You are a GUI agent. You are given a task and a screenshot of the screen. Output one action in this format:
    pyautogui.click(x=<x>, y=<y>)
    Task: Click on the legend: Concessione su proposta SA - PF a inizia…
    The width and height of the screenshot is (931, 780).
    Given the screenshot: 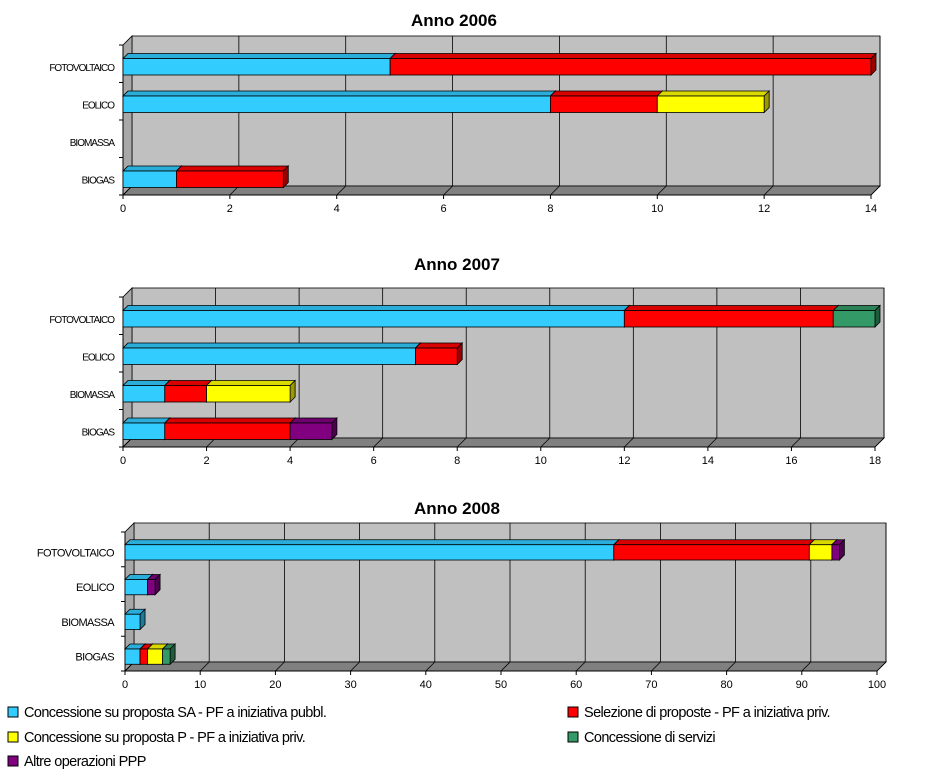 What is the action you would take?
    pyautogui.click(x=419, y=737)
    